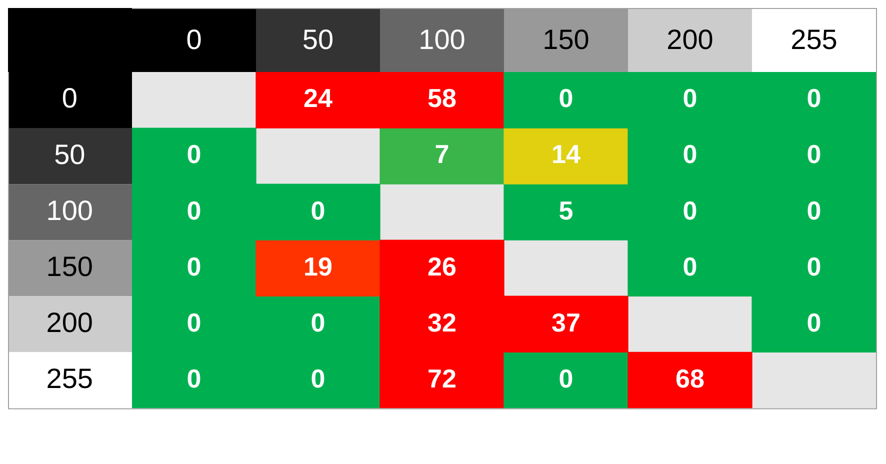 The height and width of the screenshot is (464, 886). What do you see at coordinates (442, 322) in the screenshot?
I see `data-label: 32` at bounding box center [442, 322].